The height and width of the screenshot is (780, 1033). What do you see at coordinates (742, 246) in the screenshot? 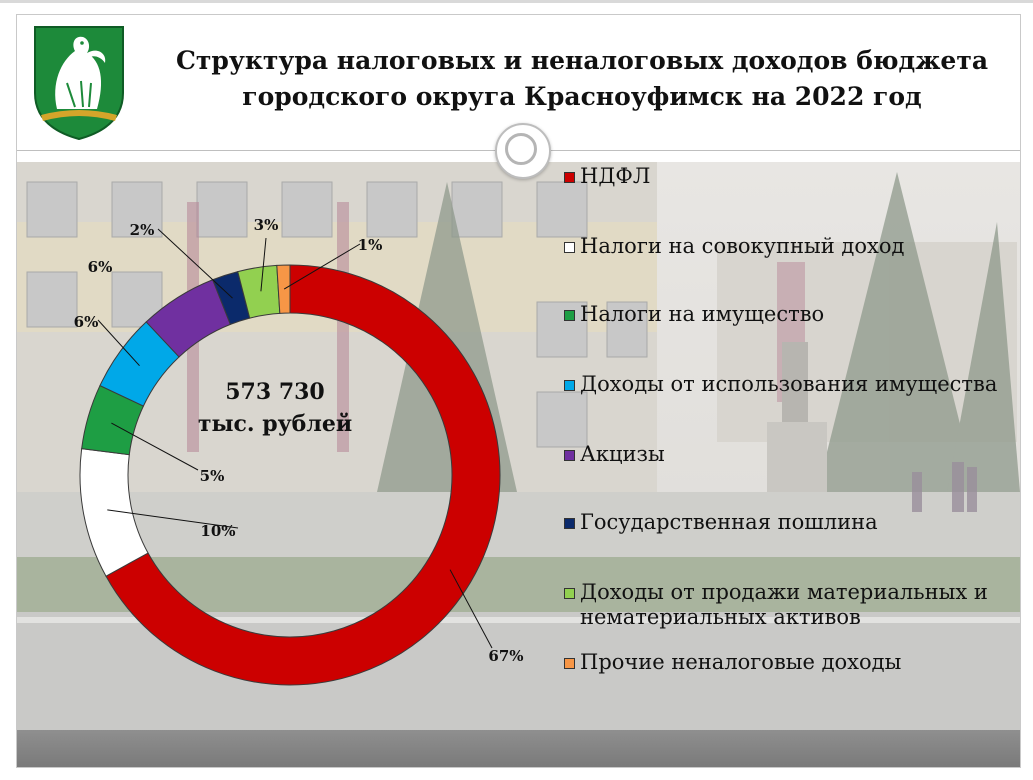
I see `legend-label: Налоги на совокупный доход` at bounding box center [742, 246].